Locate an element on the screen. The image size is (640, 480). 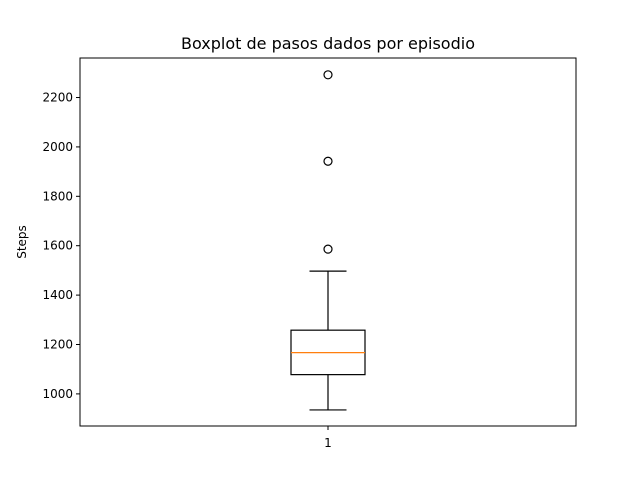
chart-title: Boxplot de pasos dados por episodio is located at coordinates (328, 43).